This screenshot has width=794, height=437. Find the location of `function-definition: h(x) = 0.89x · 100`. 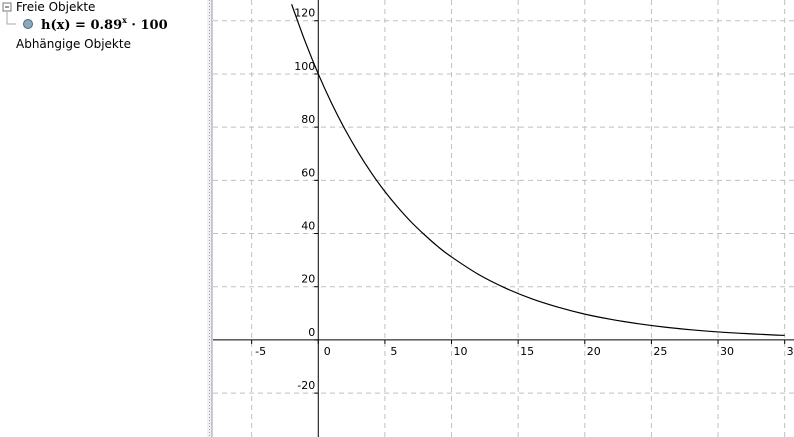

function-definition: h(x) = 0.89x · 100 is located at coordinates (104, 24).